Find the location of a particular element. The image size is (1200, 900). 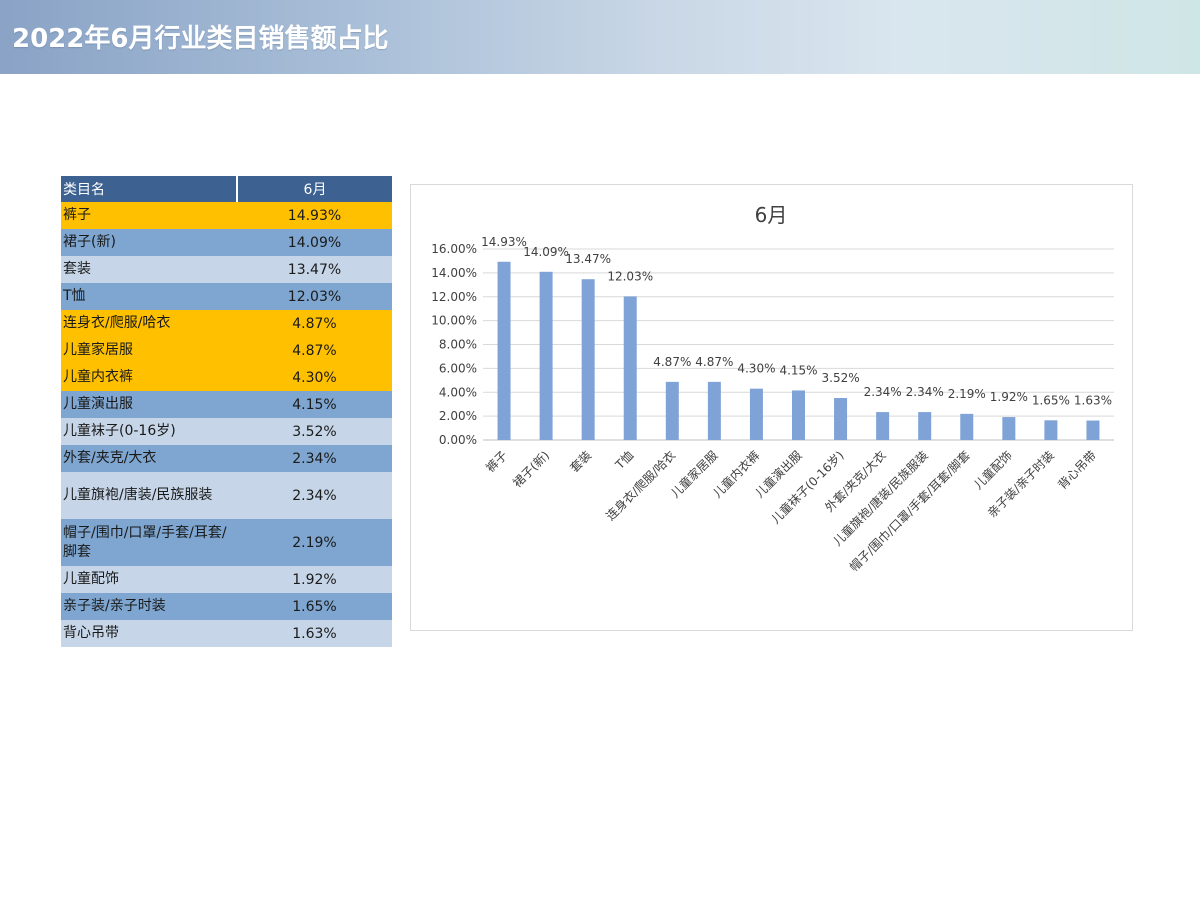

category-value-cell: 3.52% is located at coordinates (314, 431).